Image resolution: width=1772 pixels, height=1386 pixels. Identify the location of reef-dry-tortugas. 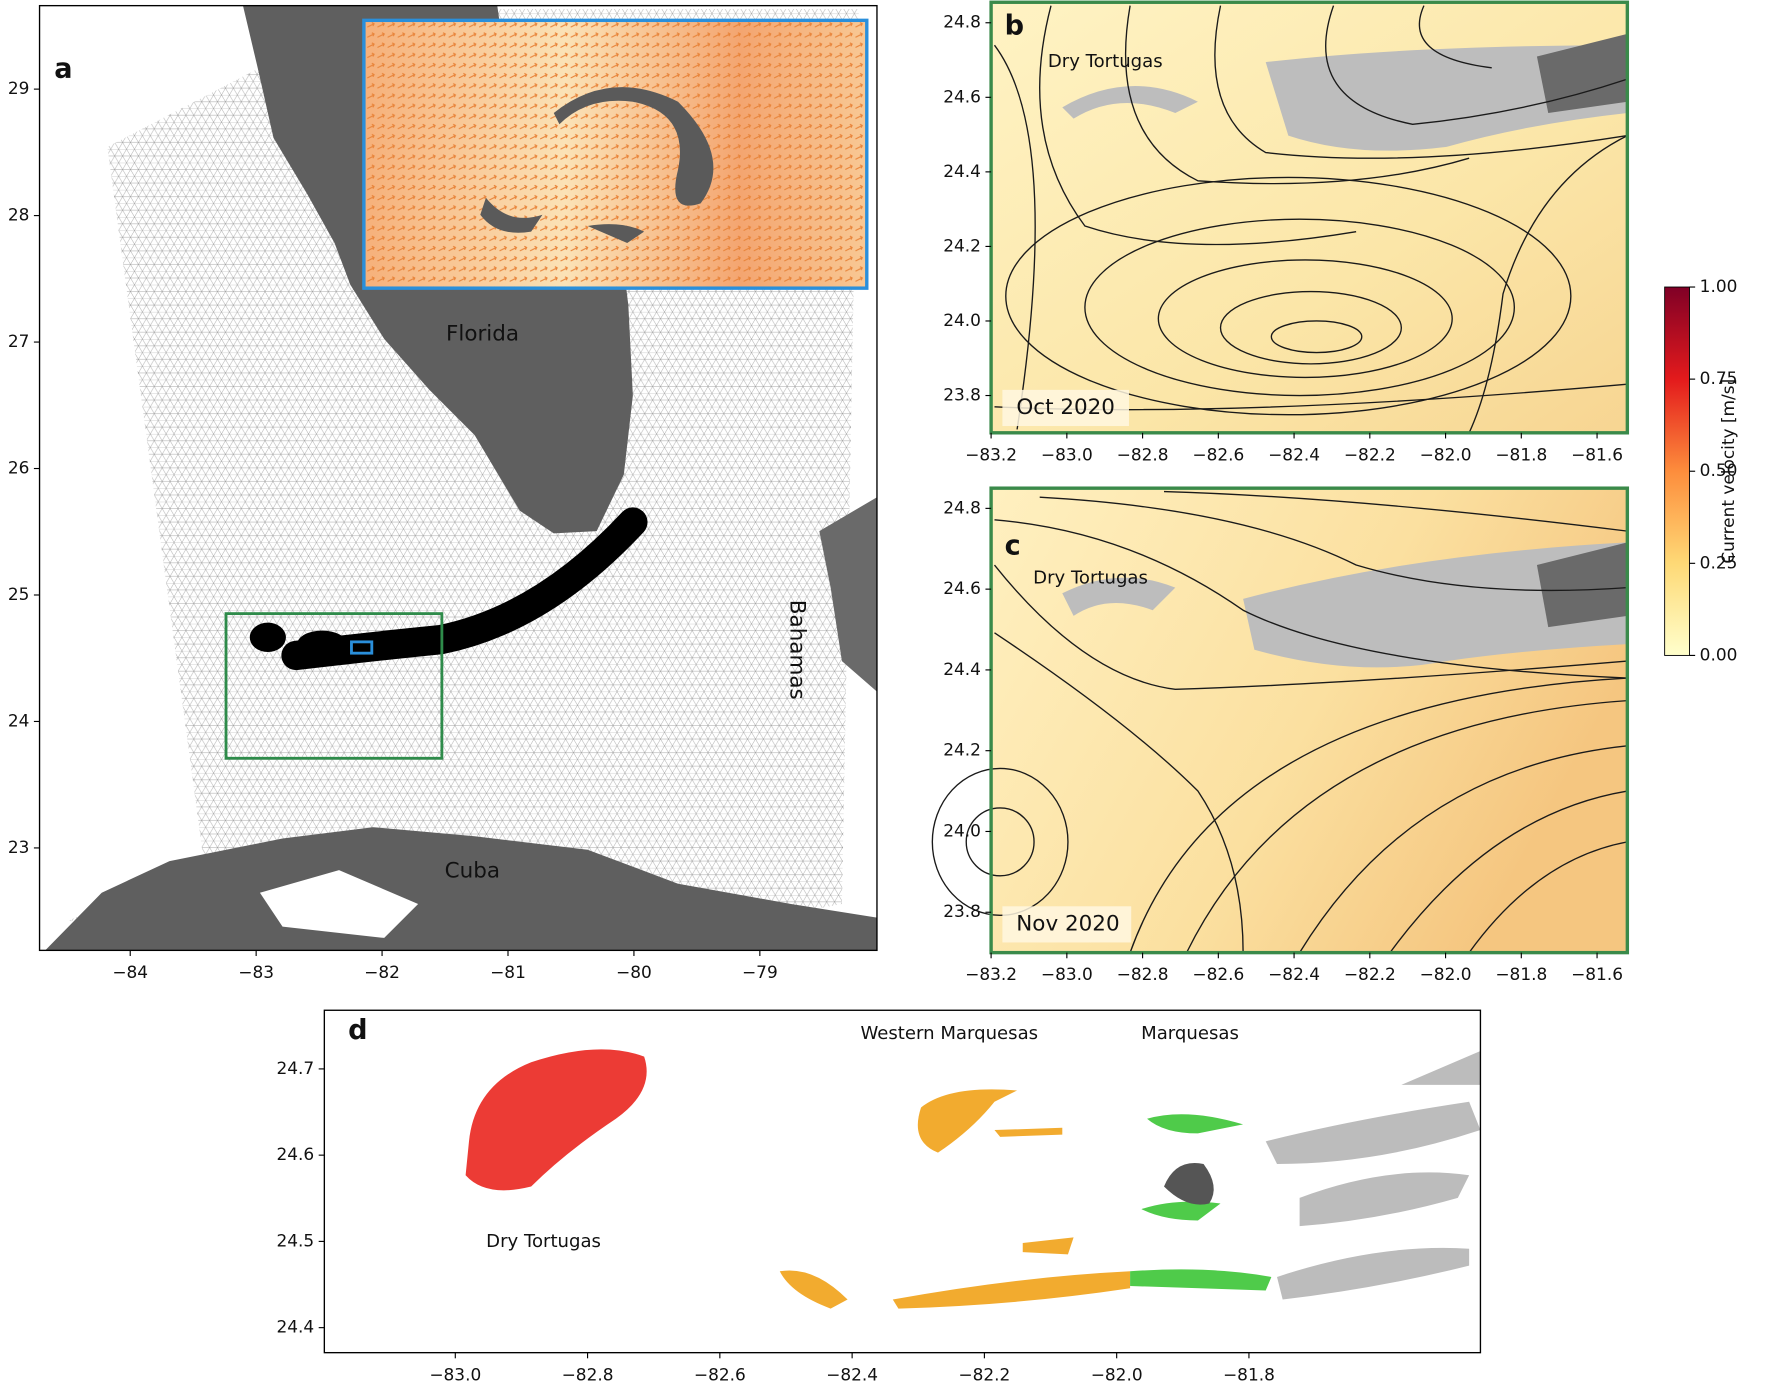
(556, 1120).